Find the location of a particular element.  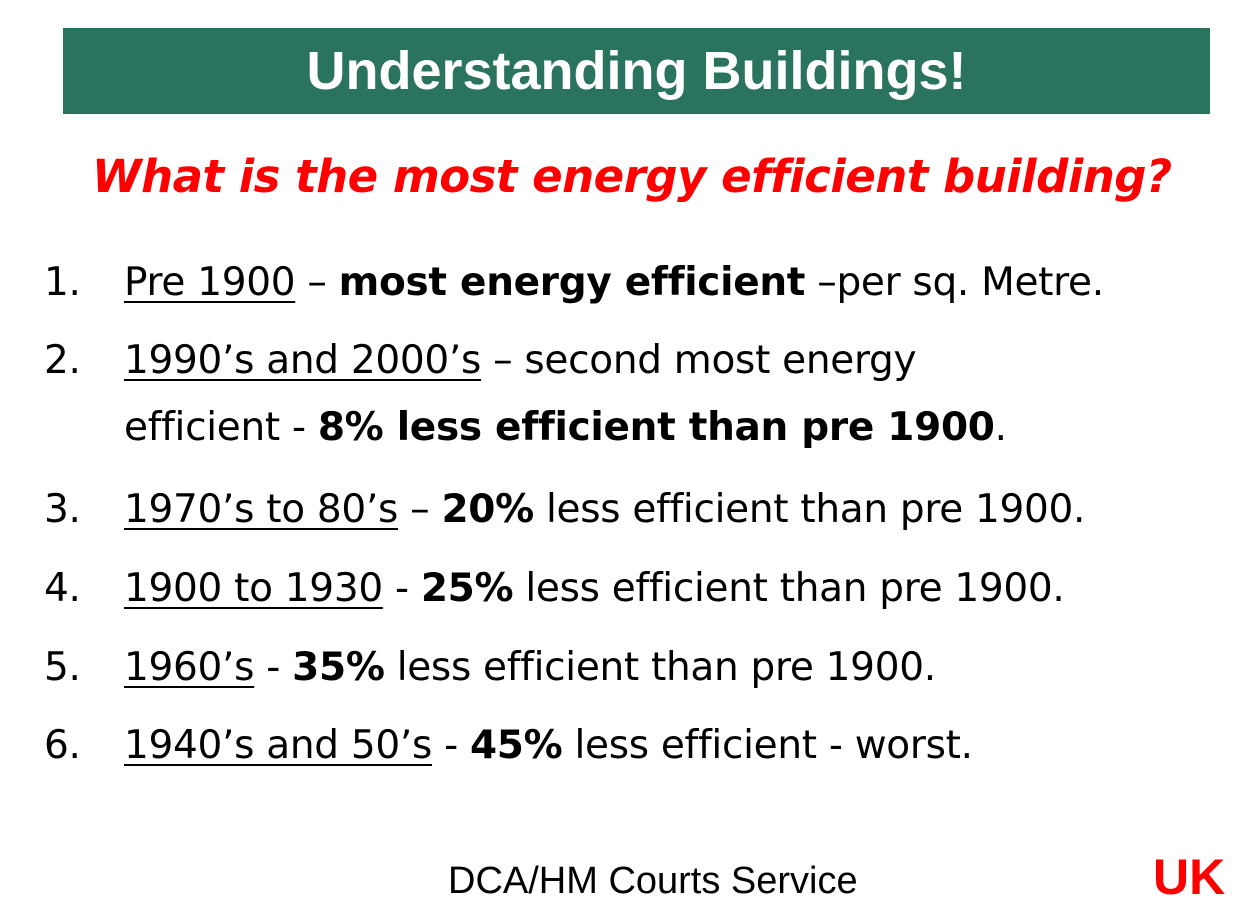

item-period: 1990’s and 2000’s is located at coordinates (303, 360).